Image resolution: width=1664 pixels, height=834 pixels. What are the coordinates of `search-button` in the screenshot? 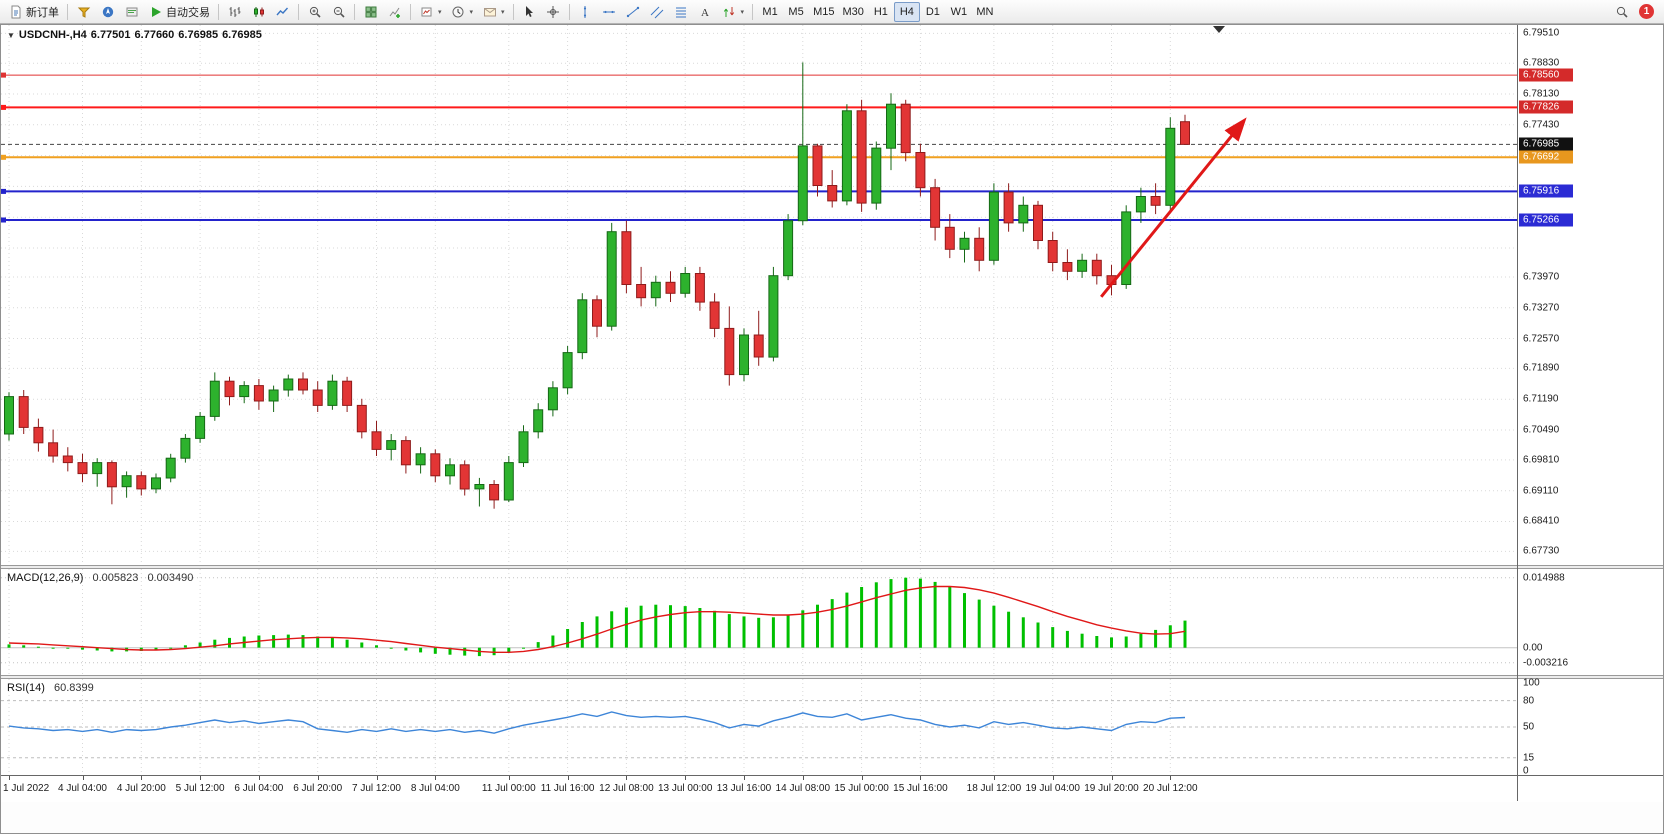 It's located at (1621, 12).